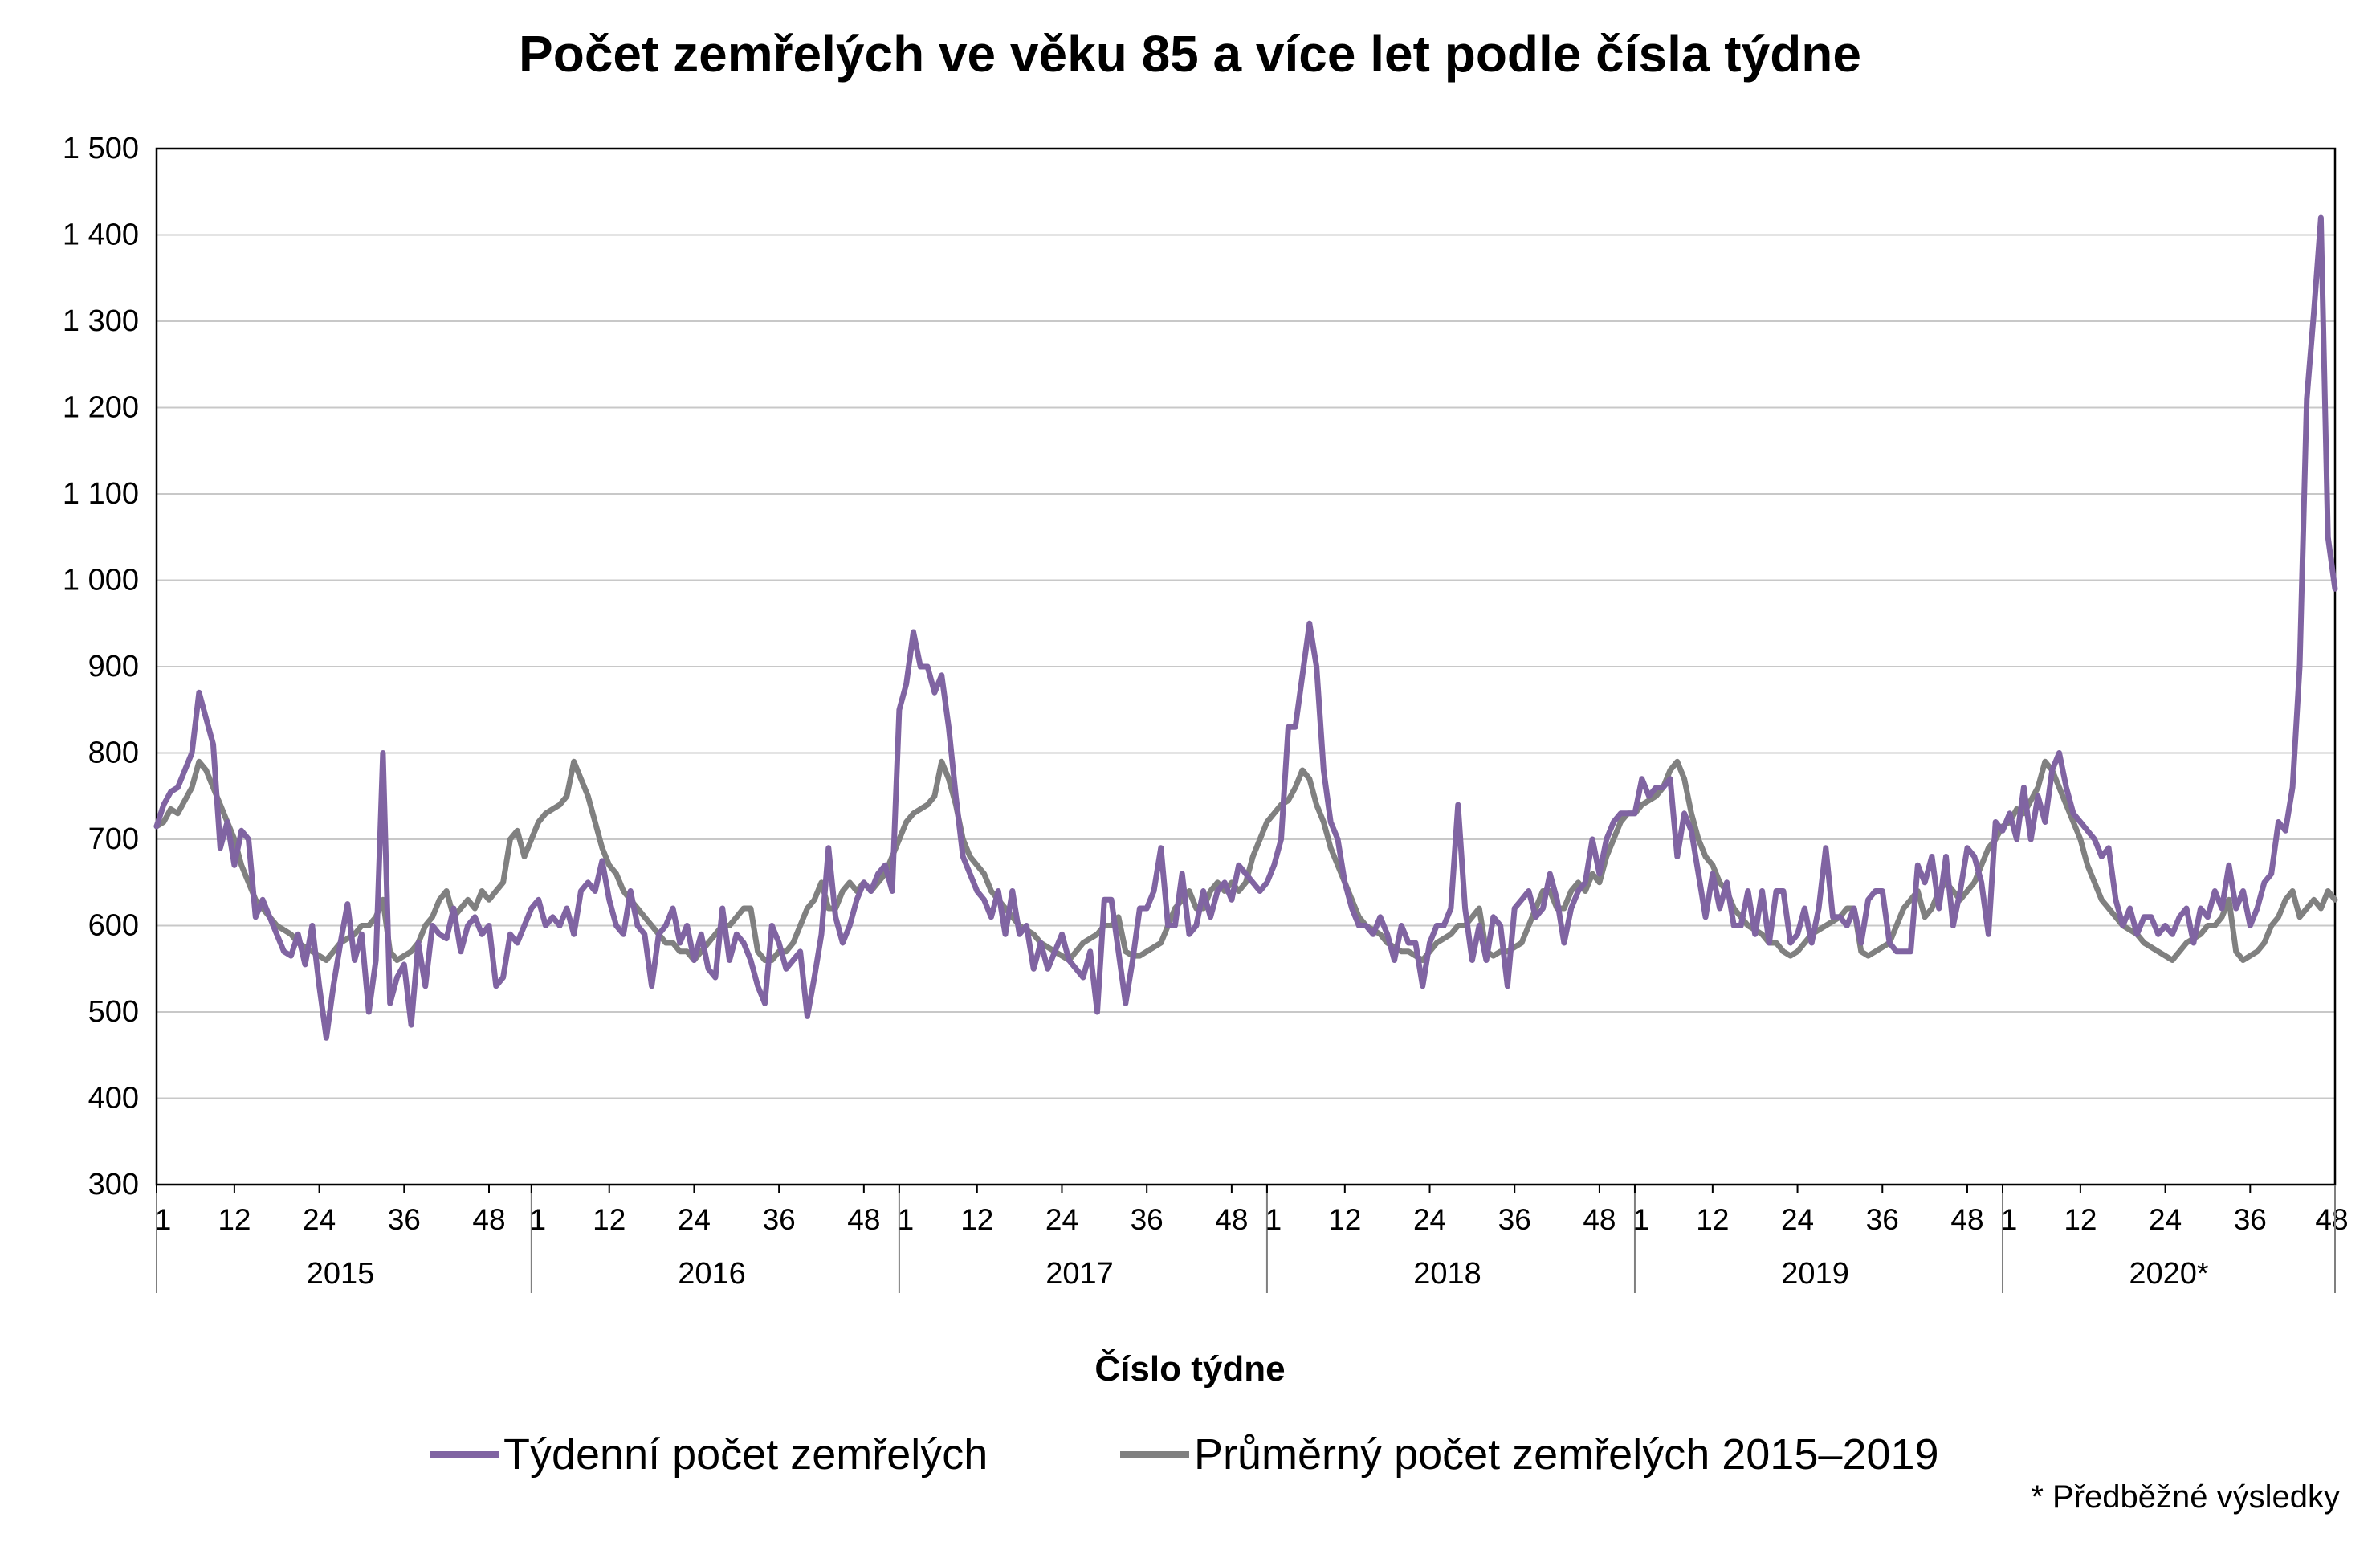 The image size is (2380, 1542). I want to click on y-tick-label: 800, so click(113, 753).